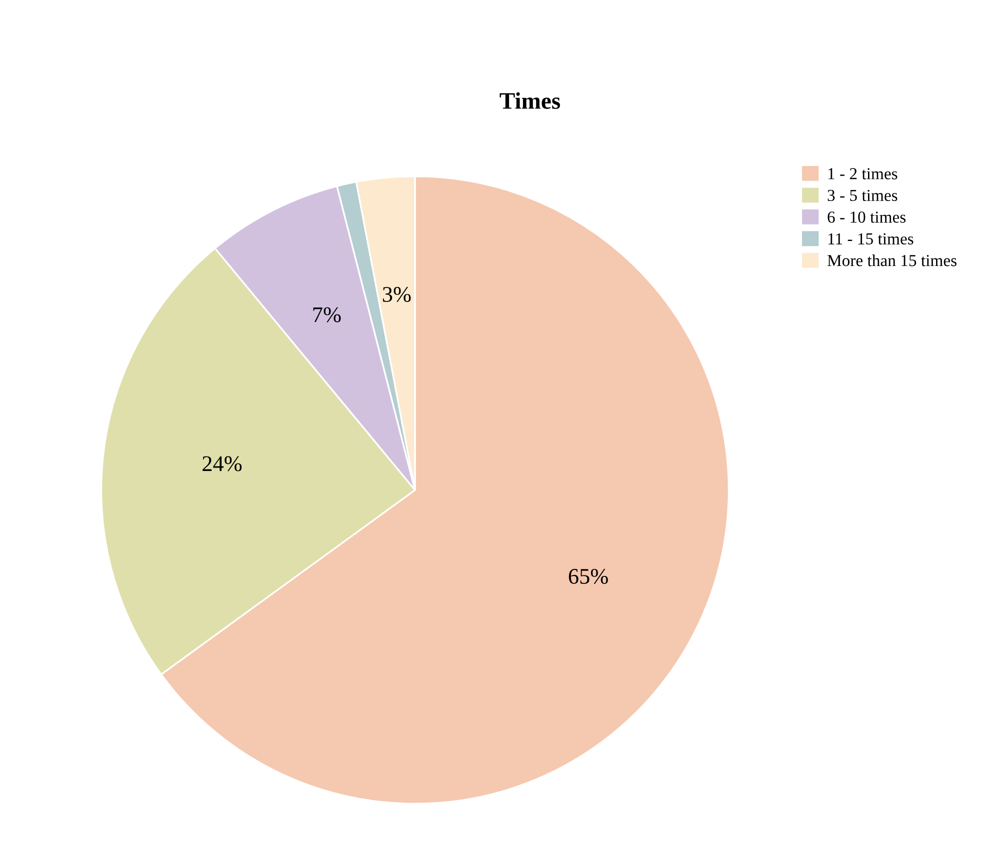 The height and width of the screenshot is (846, 995). Describe the element at coordinates (396, 294) in the screenshot. I see `data-label: 3%` at that location.